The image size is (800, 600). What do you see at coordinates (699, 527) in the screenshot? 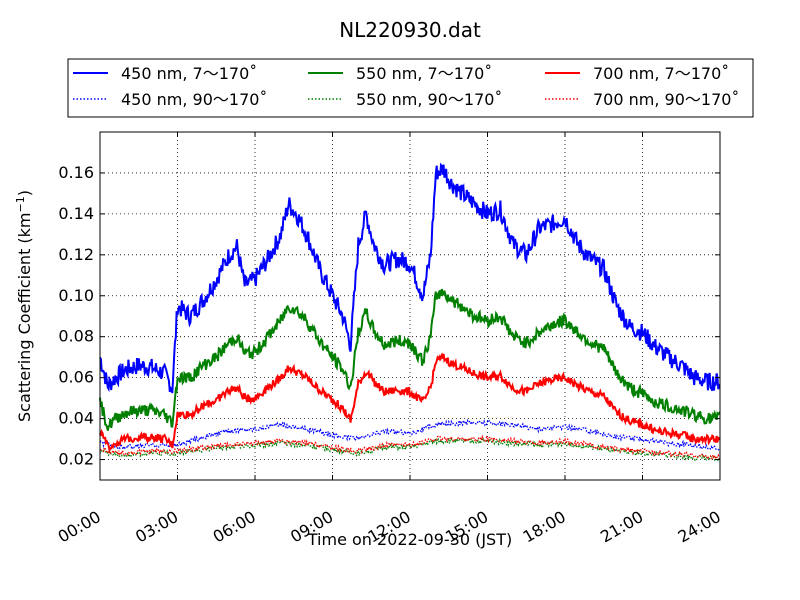
I see `x-tick-label: 24:00` at bounding box center [699, 527].